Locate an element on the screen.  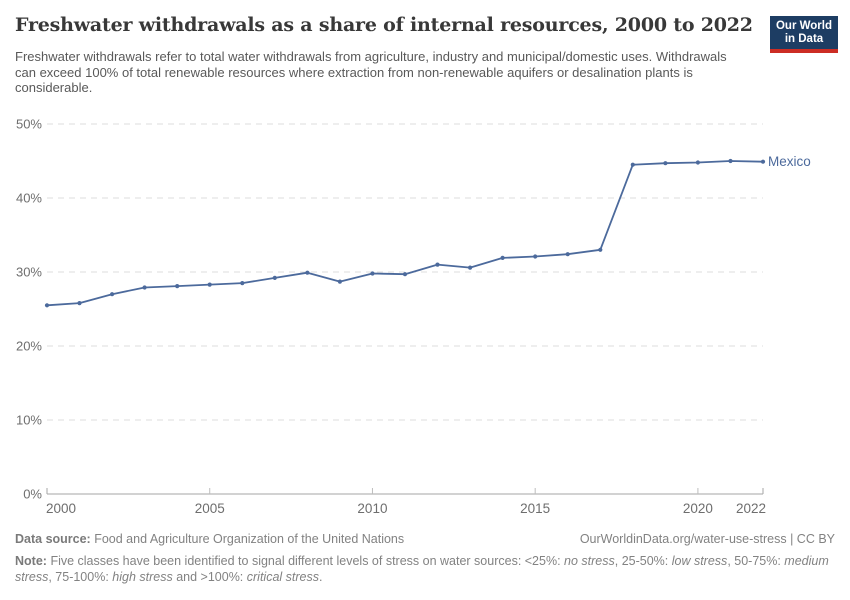
y-axis-tick-label: 20% is located at coordinates (29, 346).